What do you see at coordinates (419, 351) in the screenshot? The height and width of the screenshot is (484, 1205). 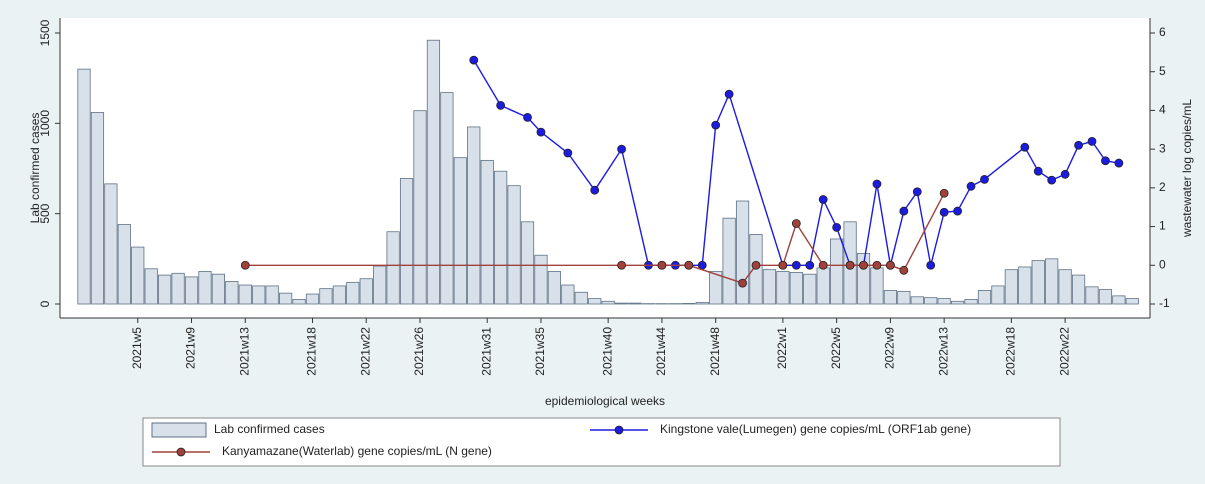 I see `x-tick-label: 2021w26` at bounding box center [419, 351].